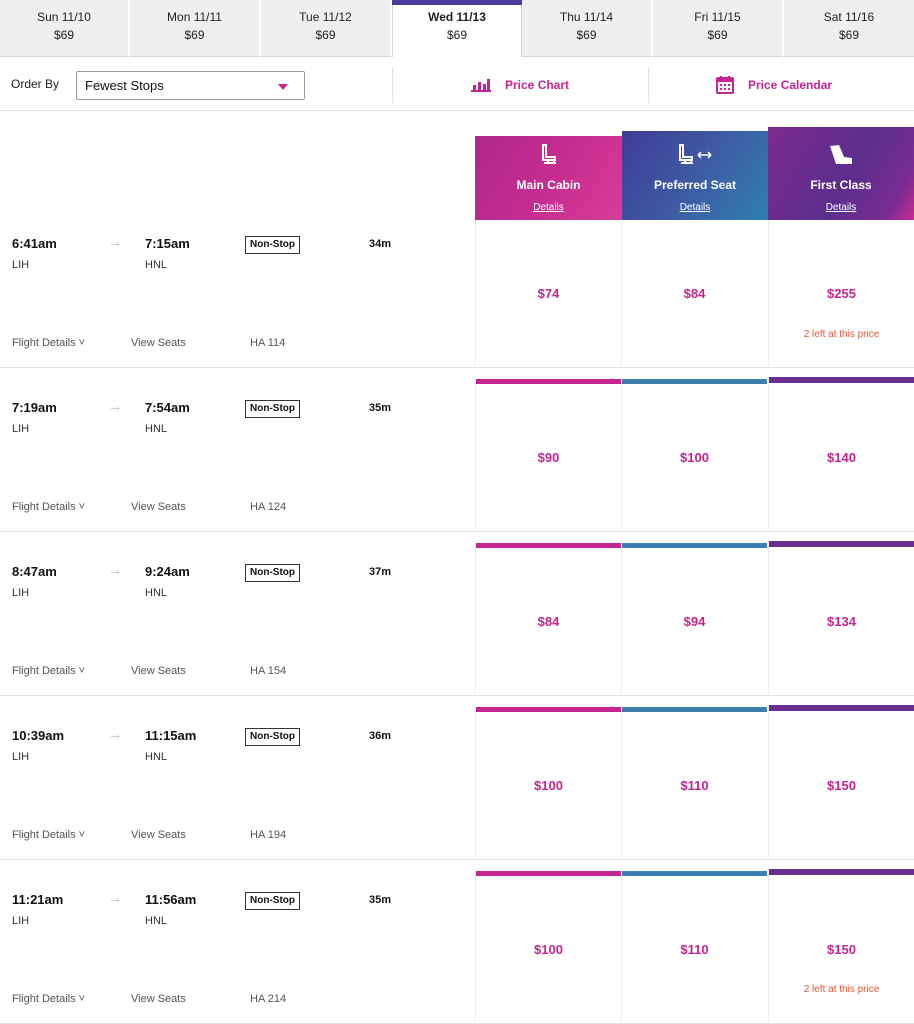 The image size is (914, 1024). Describe the element at coordinates (167, 407) in the screenshot. I see `arrive-time: 7:54am` at that location.